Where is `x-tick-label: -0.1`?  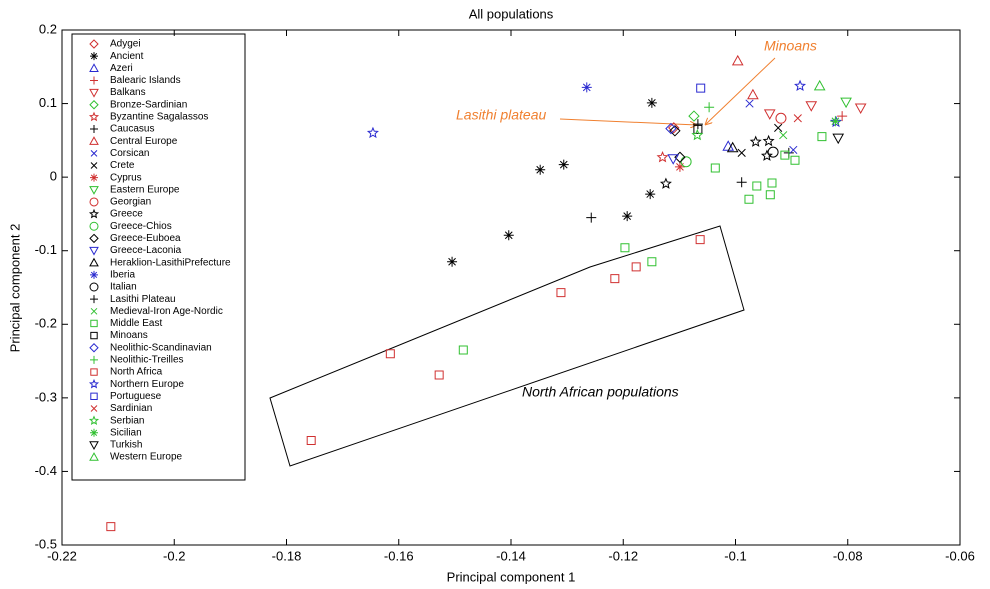 x-tick-label: -0.1 is located at coordinates (735, 555).